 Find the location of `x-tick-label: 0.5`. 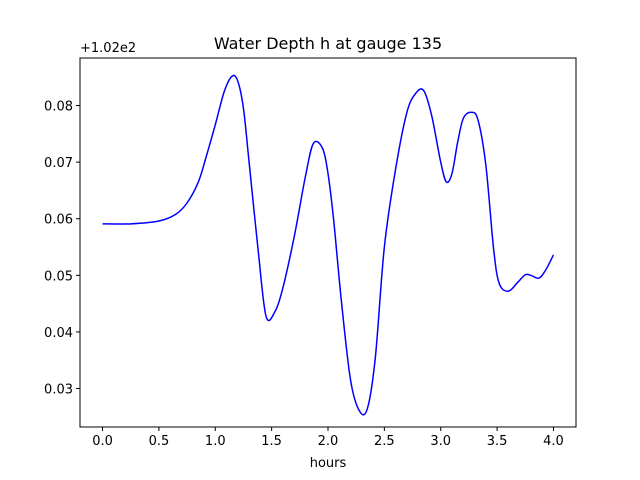

x-tick-label: 0.5 is located at coordinates (159, 441).